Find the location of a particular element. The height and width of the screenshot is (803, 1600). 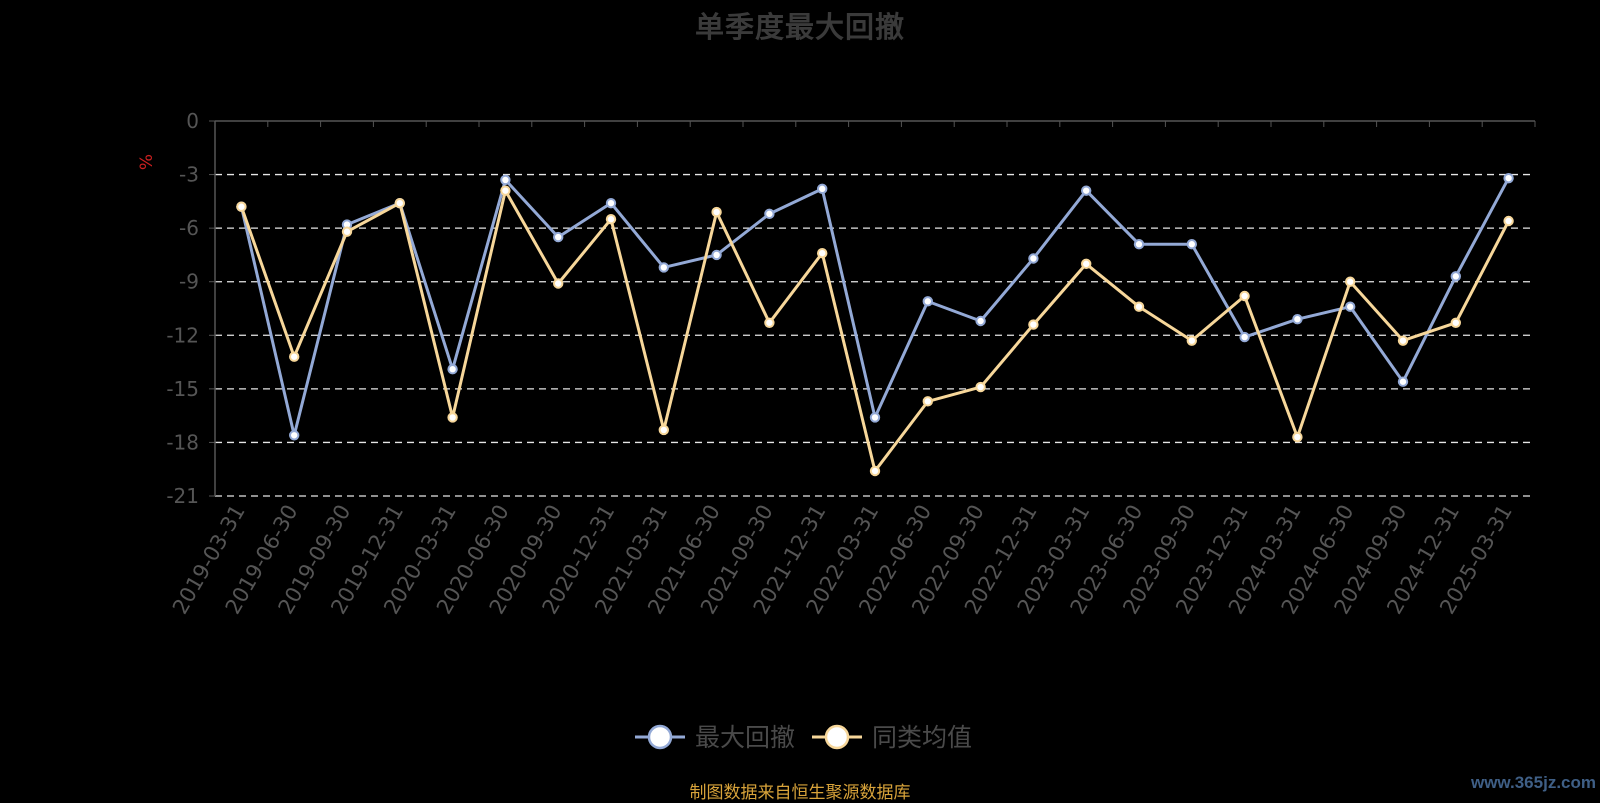

legend-label: 同类均值 is located at coordinates (922, 737).